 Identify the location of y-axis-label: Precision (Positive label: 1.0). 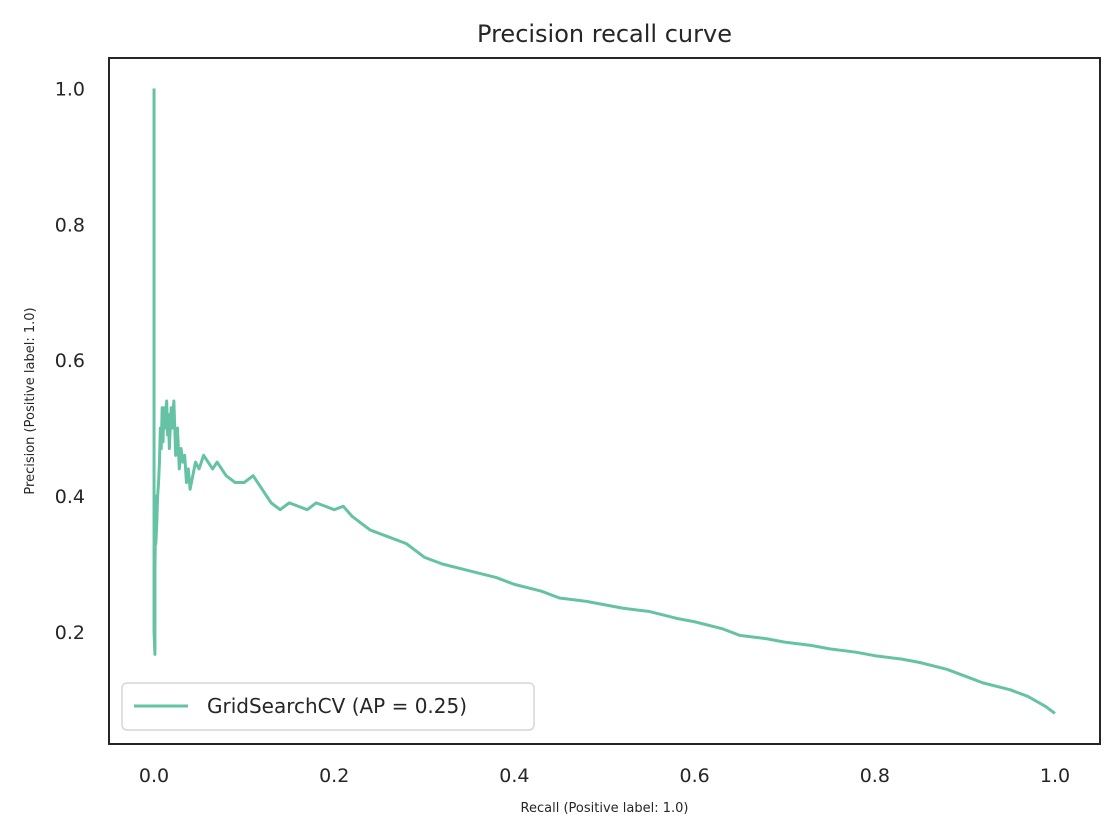
(30, 400).